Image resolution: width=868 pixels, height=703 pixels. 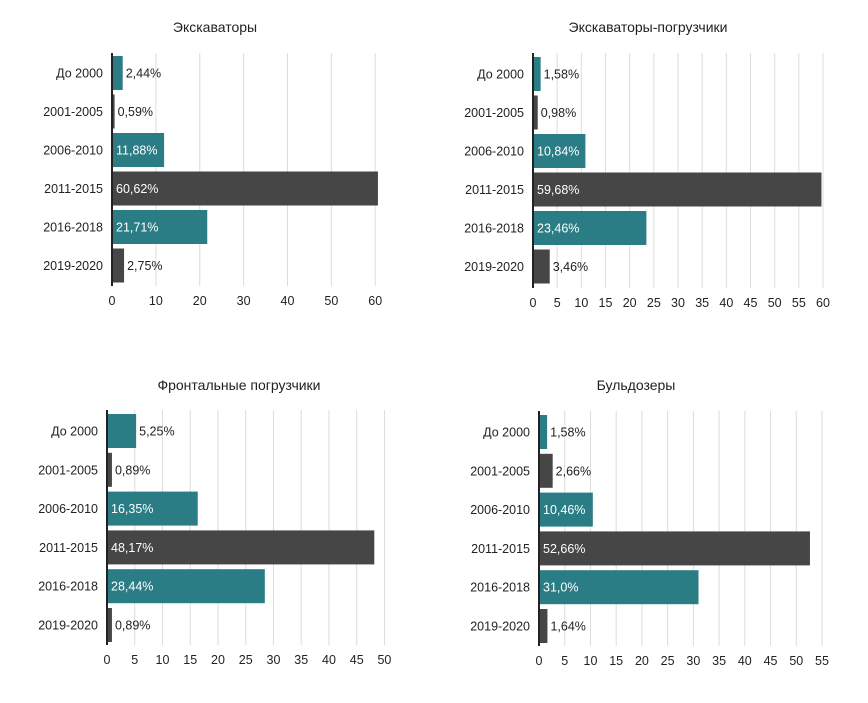 I want to click on data-label: 60,62%, so click(x=137, y=189).